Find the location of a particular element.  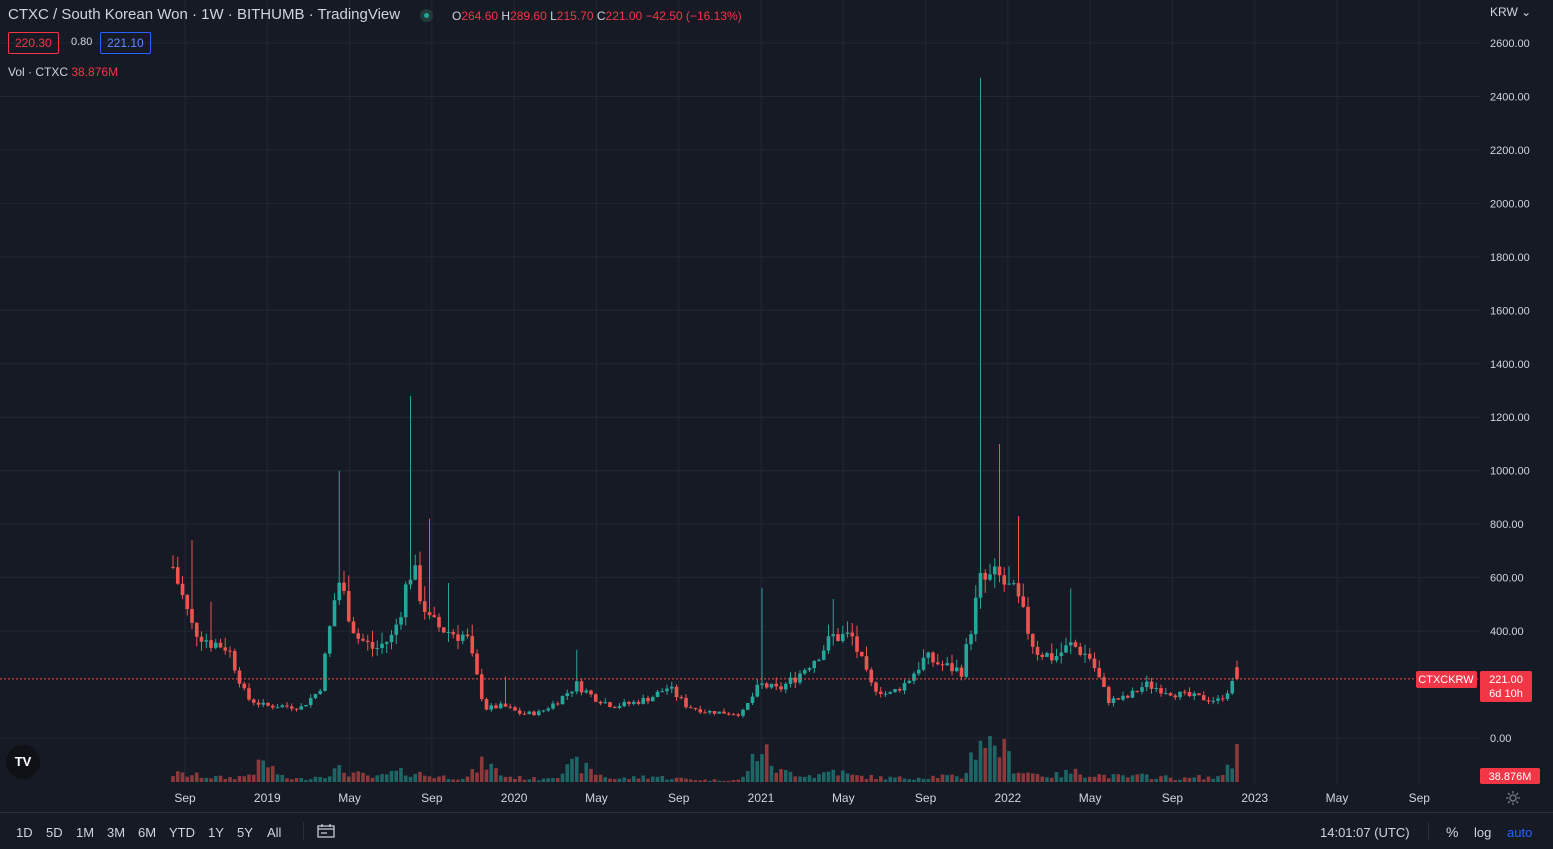

time-tick-label: 2023 is located at coordinates (1254, 798).